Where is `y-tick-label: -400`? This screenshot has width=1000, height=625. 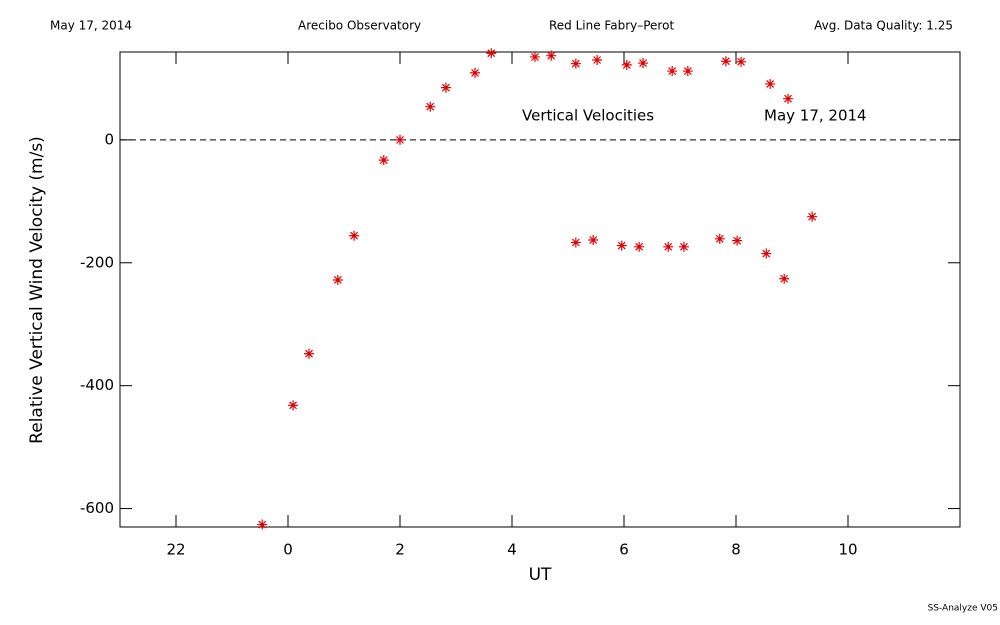 y-tick-label: -400 is located at coordinates (97, 385).